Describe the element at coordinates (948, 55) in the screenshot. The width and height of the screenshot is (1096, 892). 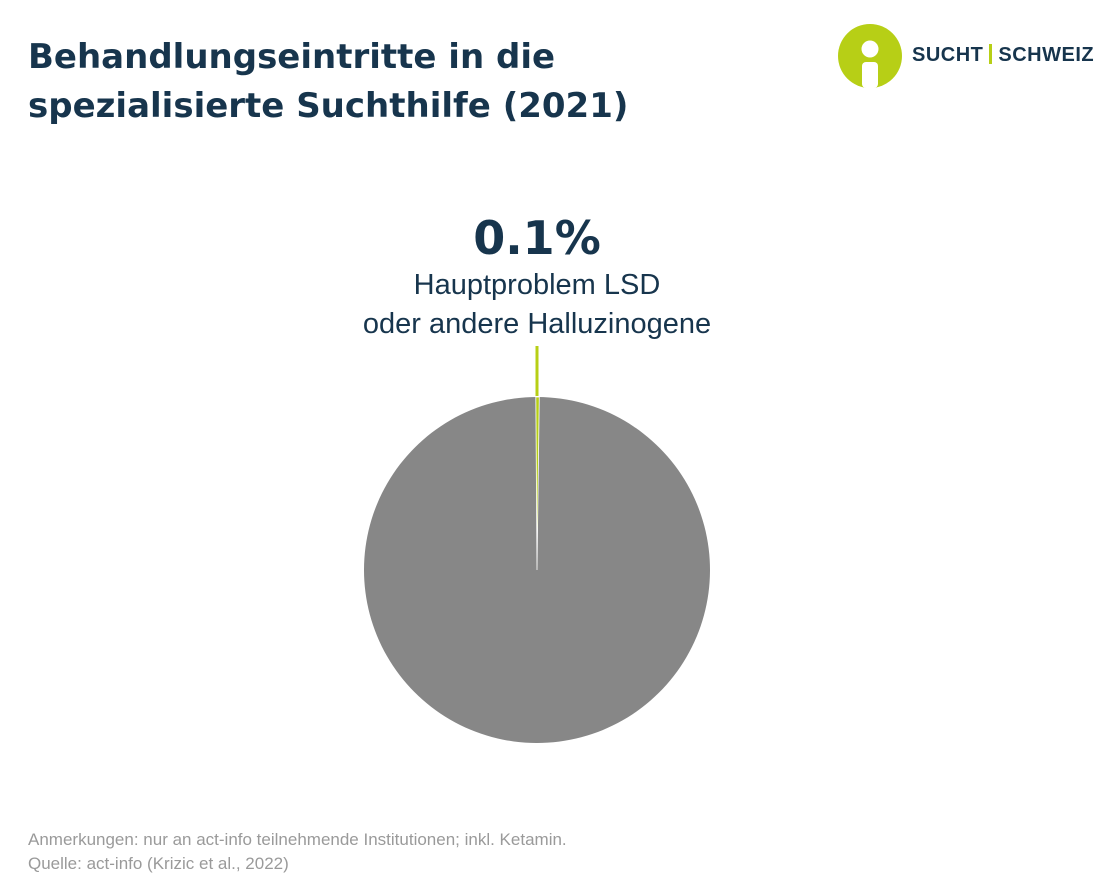
I see `brand-name-left: SUCHT` at that location.